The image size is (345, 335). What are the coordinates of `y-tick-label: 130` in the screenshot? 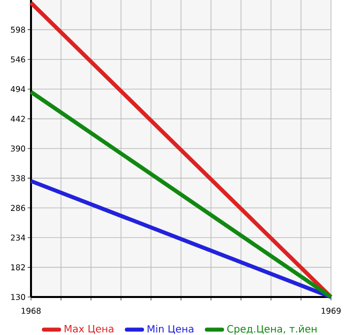 It's located at (18, 297).